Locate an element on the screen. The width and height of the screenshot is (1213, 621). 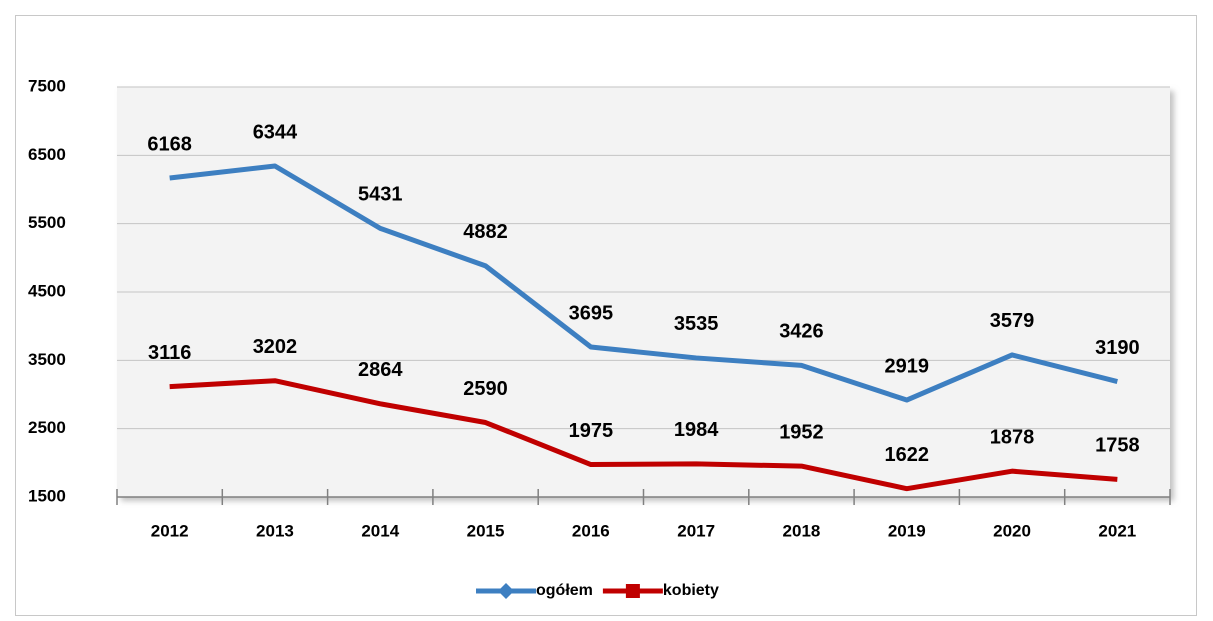
data-label: 4882 is located at coordinates (485, 232).